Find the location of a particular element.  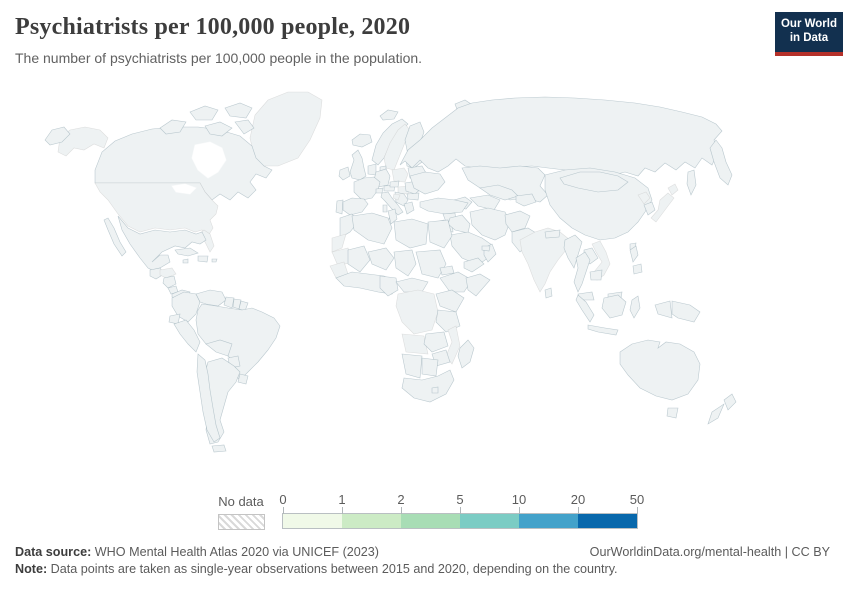

country-sri-lanka is located at coordinates (548, 293).